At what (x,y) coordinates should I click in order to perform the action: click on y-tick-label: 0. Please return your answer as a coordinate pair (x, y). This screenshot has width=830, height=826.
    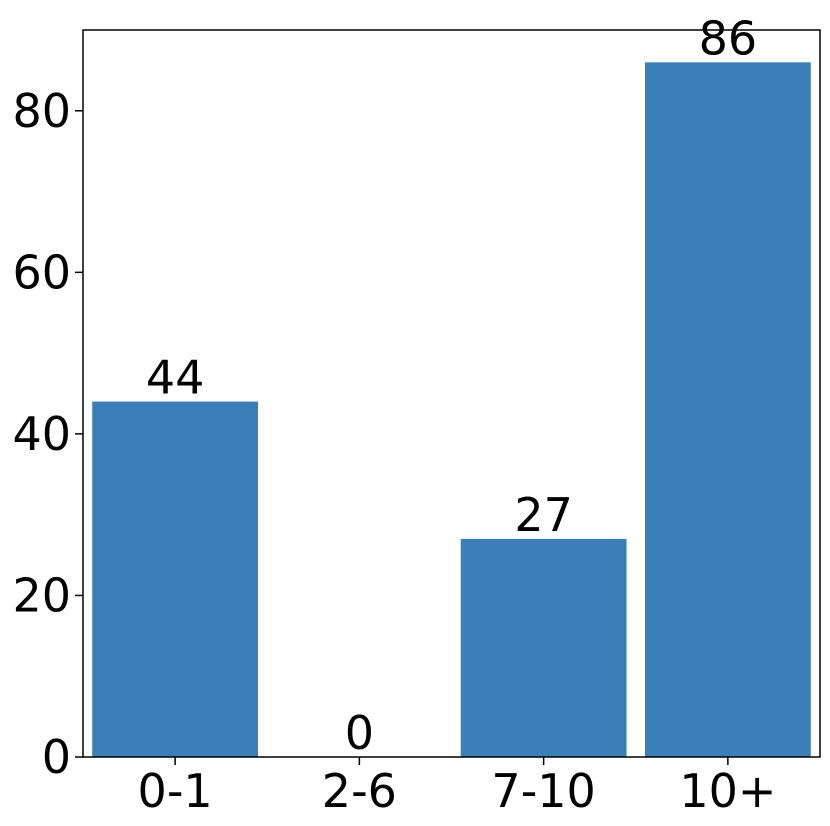
    Looking at the image, I should click on (56, 757).